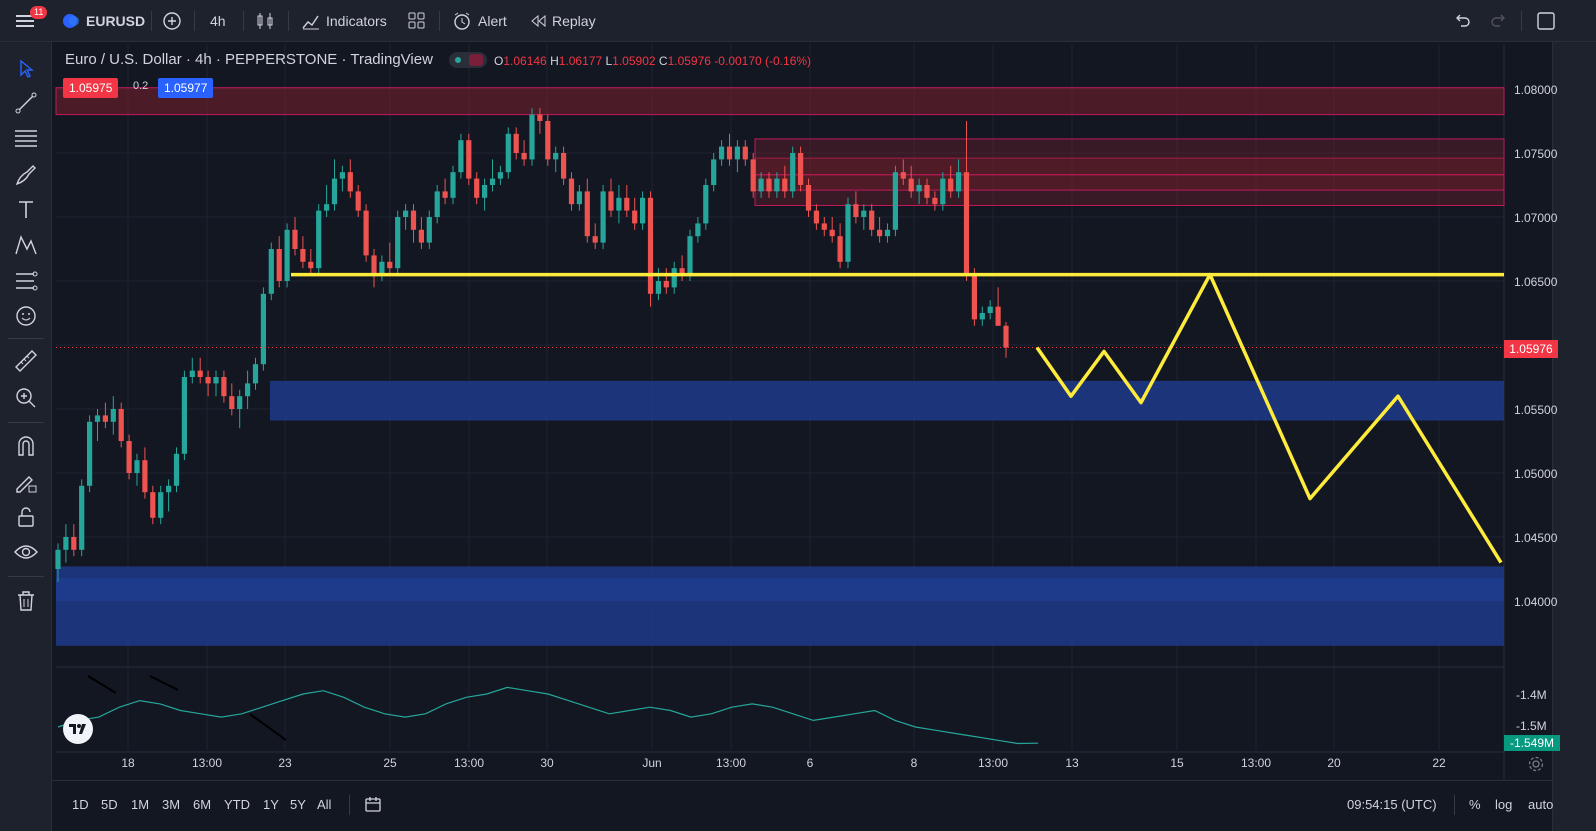 The width and height of the screenshot is (1596, 831). I want to click on range-6m: 6M, so click(202, 804).